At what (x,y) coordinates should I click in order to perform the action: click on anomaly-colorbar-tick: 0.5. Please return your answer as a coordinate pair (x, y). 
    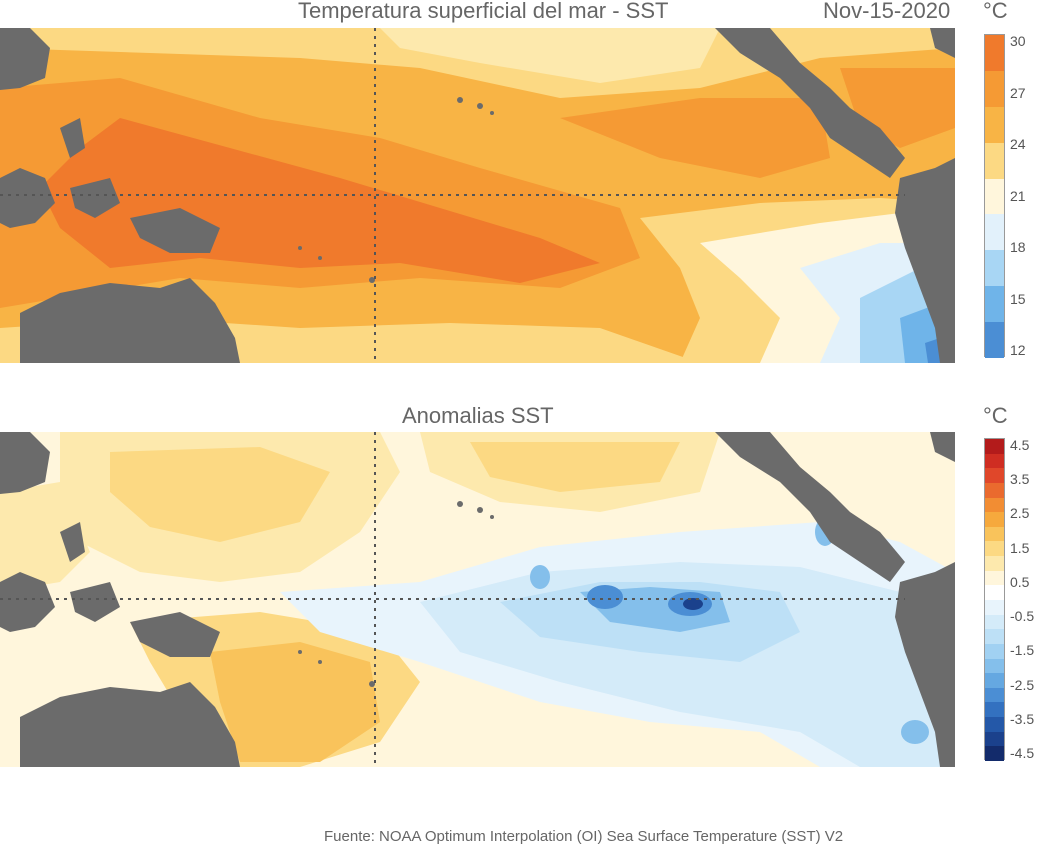
    Looking at the image, I should click on (1020, 581).